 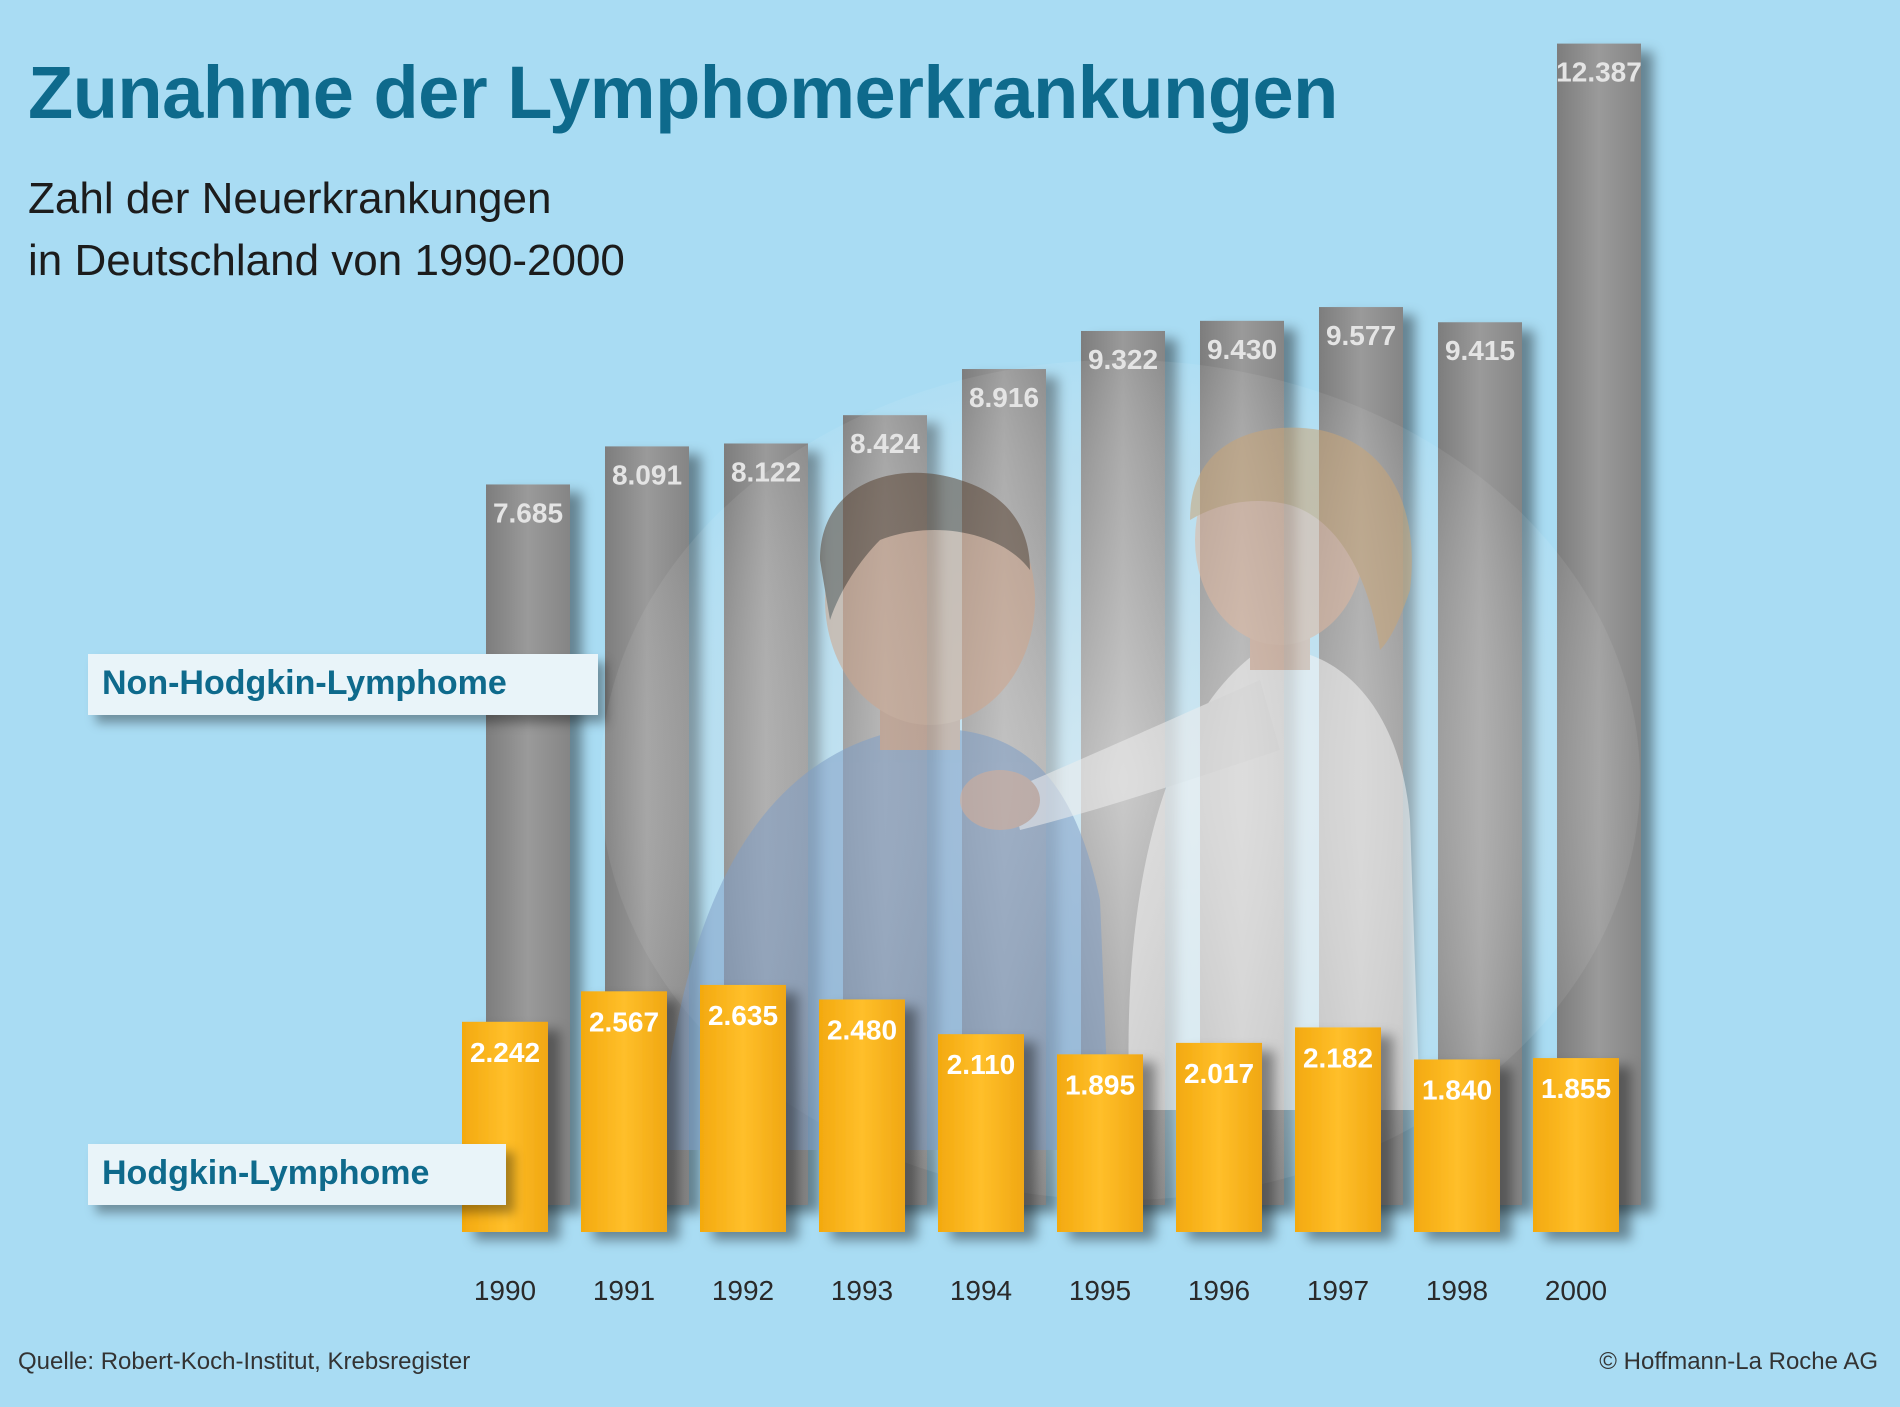 I want to click on nhl-value-label-1997: 9.577, so click(x=1361, y=335).